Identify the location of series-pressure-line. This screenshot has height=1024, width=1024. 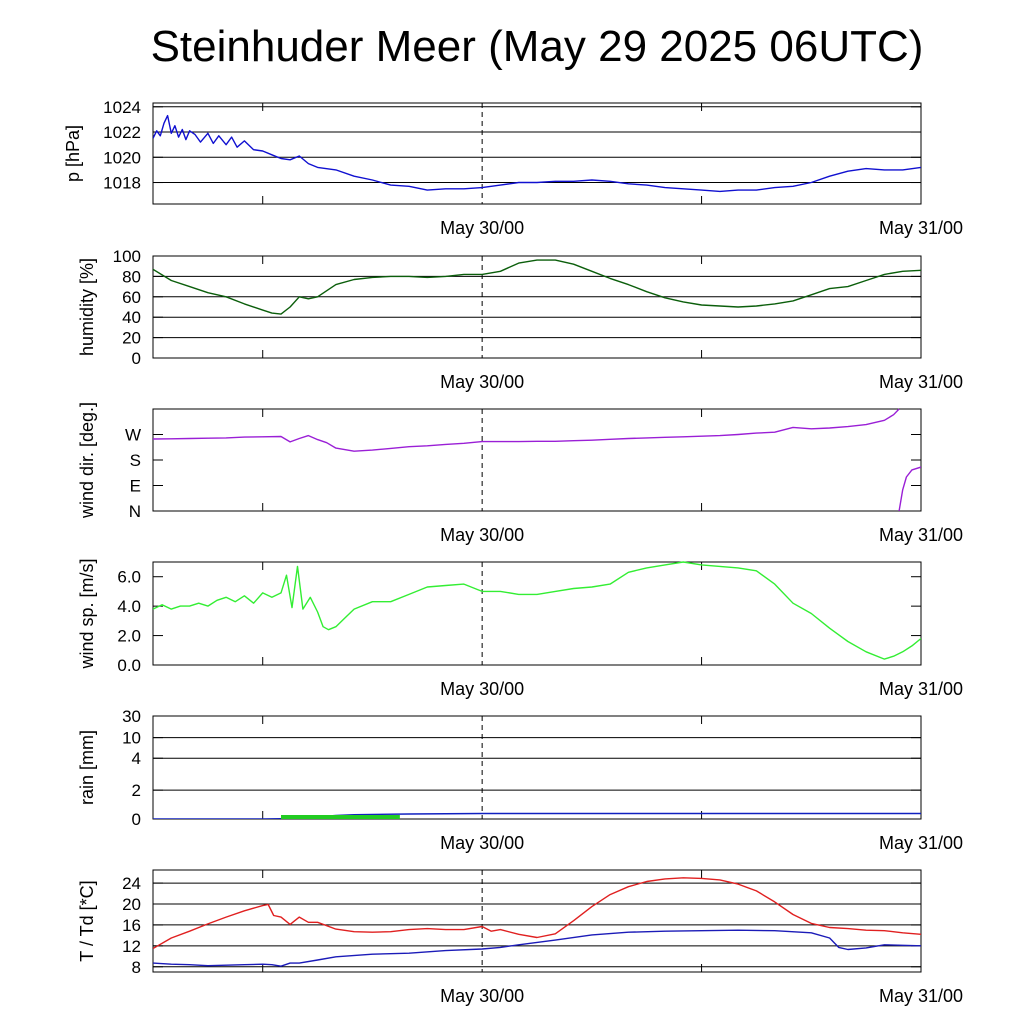
(537, 153).